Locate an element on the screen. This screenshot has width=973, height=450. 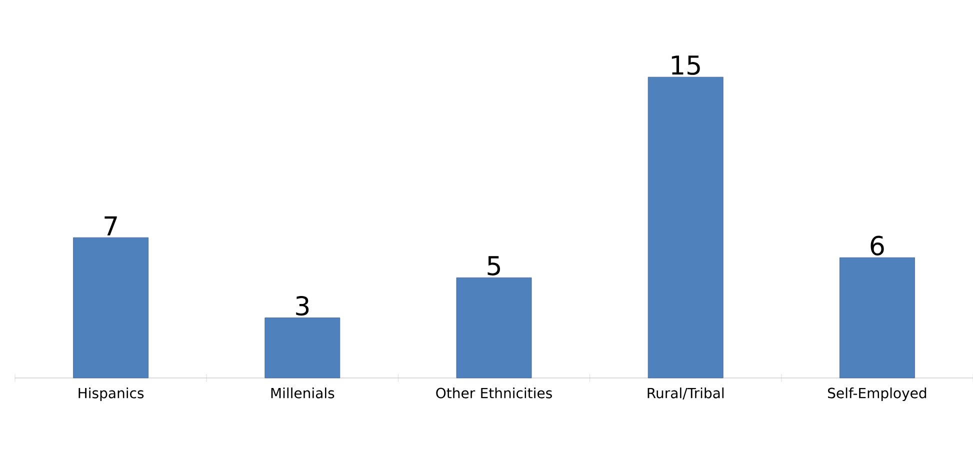
data-label: 7 is located at coordinates (110, 226).